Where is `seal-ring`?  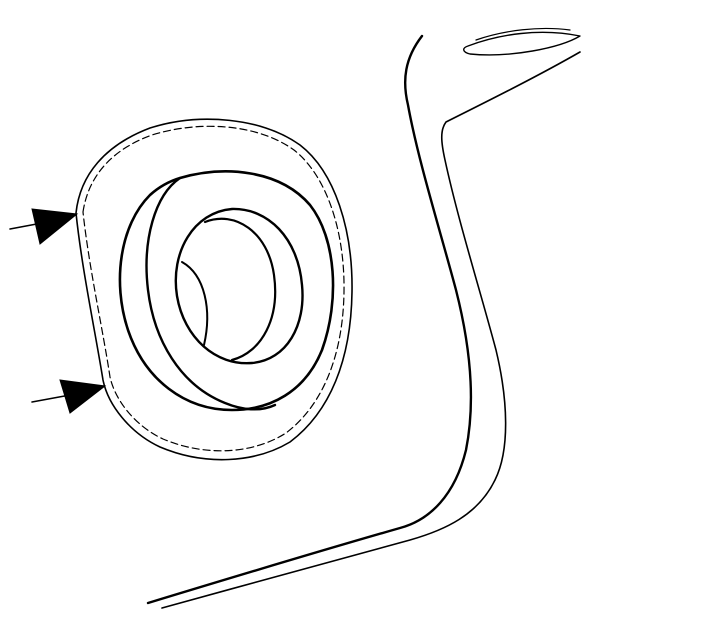
seal-ring is located at coordinates (226, 291).